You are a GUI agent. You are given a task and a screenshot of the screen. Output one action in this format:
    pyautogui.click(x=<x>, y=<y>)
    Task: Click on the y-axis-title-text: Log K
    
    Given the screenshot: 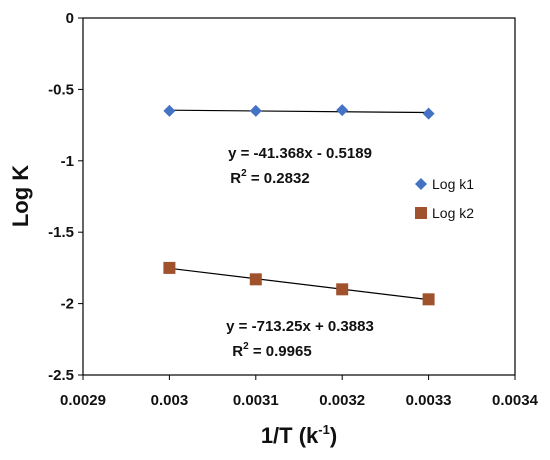 What is the action you would take?
    pyautogui.click(x=20, y=196)
    